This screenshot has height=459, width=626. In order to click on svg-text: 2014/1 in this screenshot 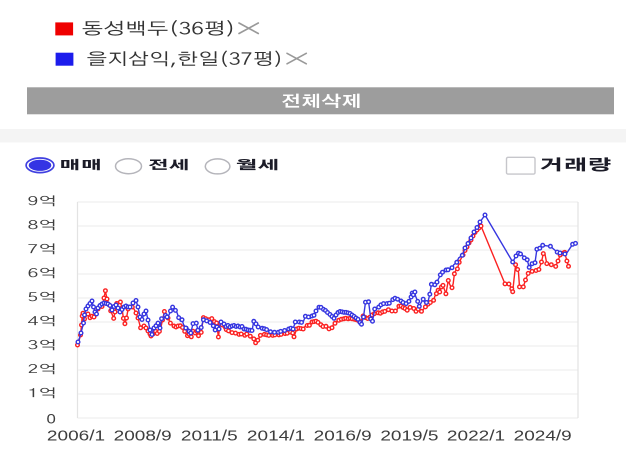, I will do `click(276, 436)`.